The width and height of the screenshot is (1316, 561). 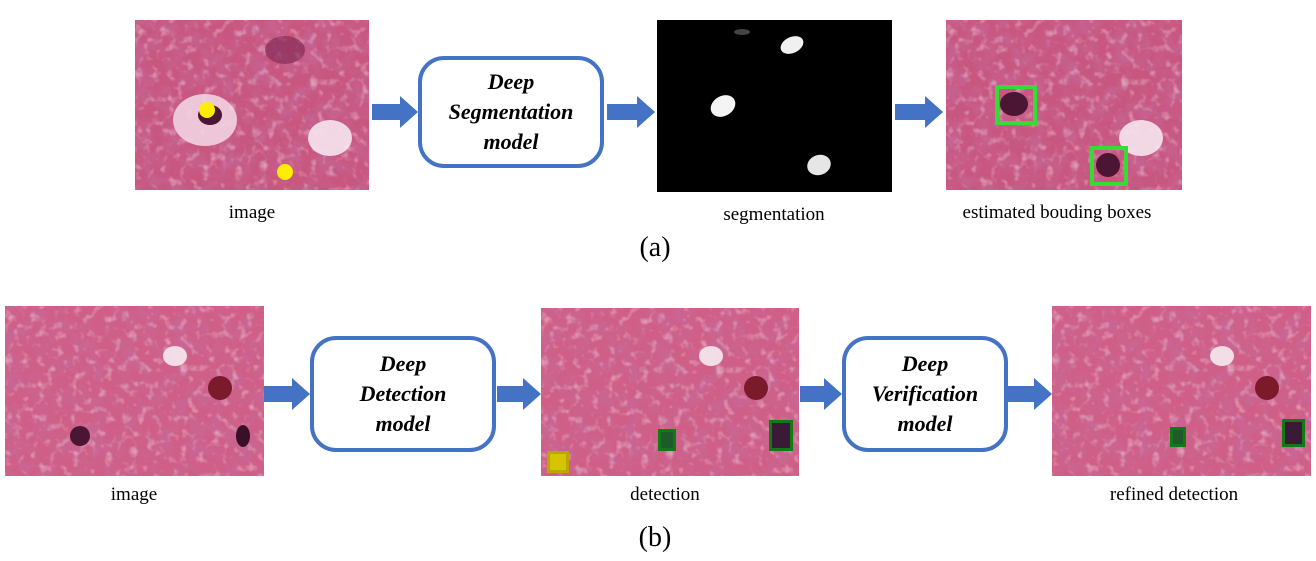 What do you see at coordinates (631, 112) in the screenshot?
I see `arrow-a2` at bounding box center [631, 112].